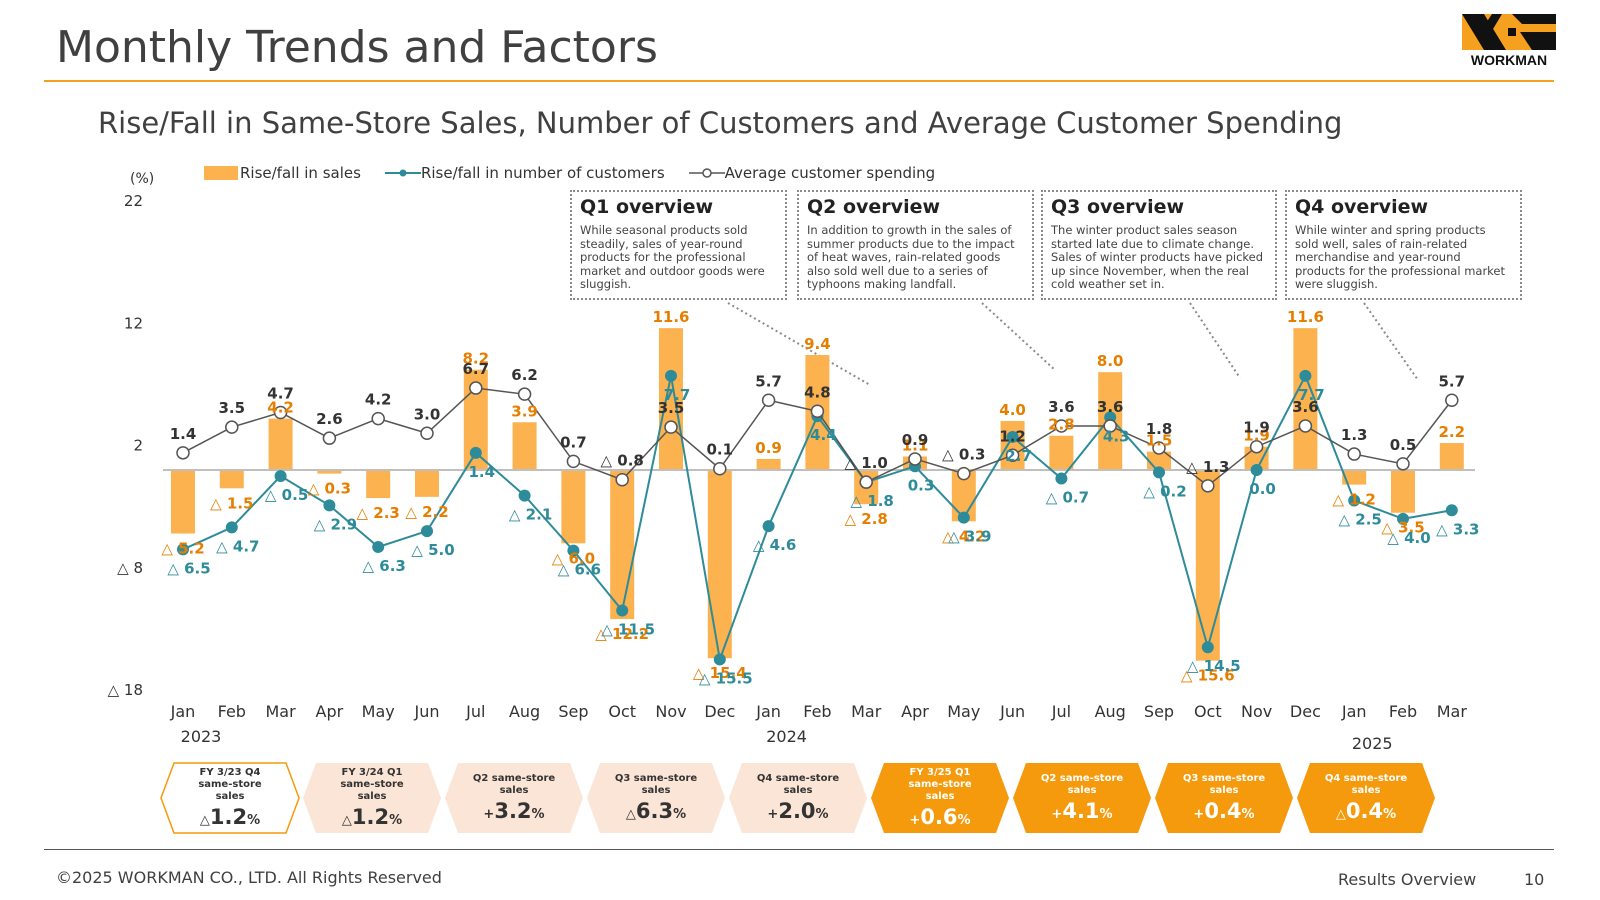 The image size is (1600, 900). Describe the element at coordinates (378, 513) in the screenshot. I see `sales-data-label: △ 2.3` at that location.